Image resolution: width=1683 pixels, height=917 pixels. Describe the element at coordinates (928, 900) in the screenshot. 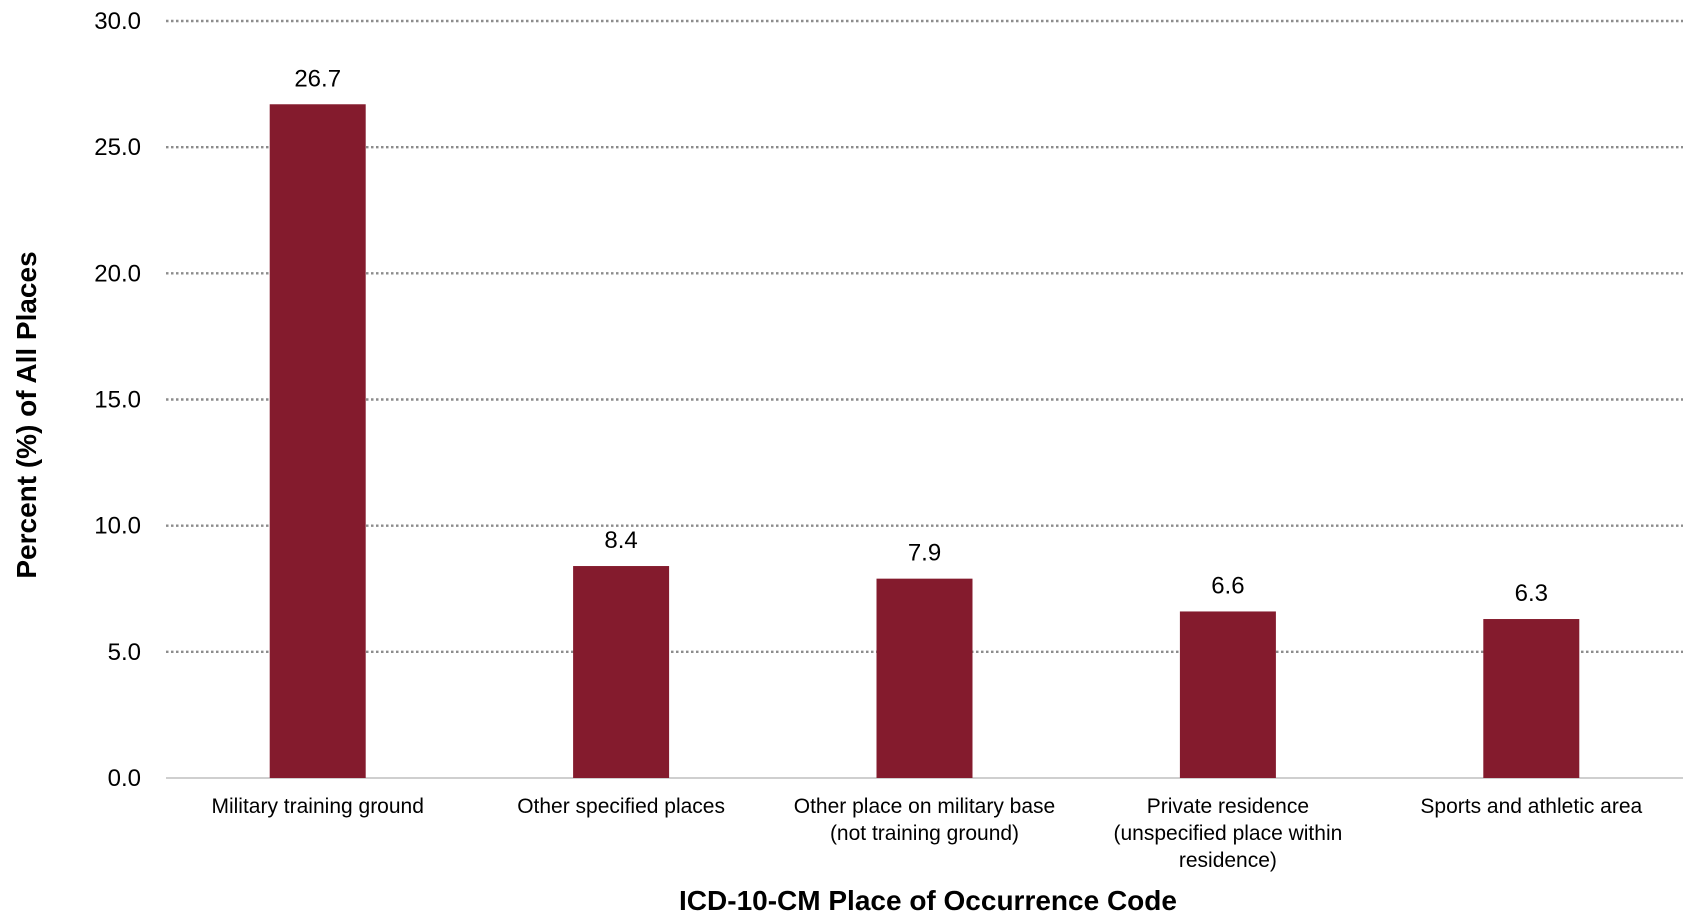

I see `x-axis-title: ICD-10-CM Place of Occurrence Code` at that location.